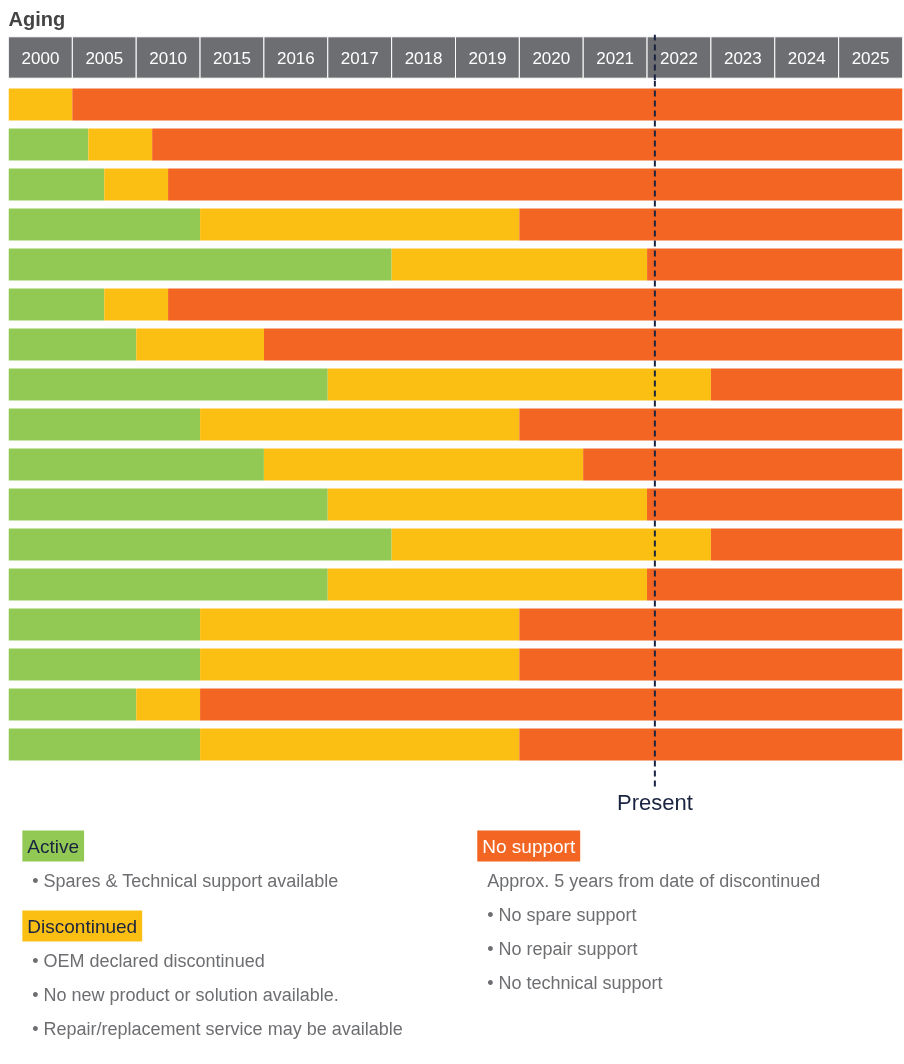  Describe the element at coordinates (185, 994) in the screenshot. I see `text: • No new product or solution available.` at that location.